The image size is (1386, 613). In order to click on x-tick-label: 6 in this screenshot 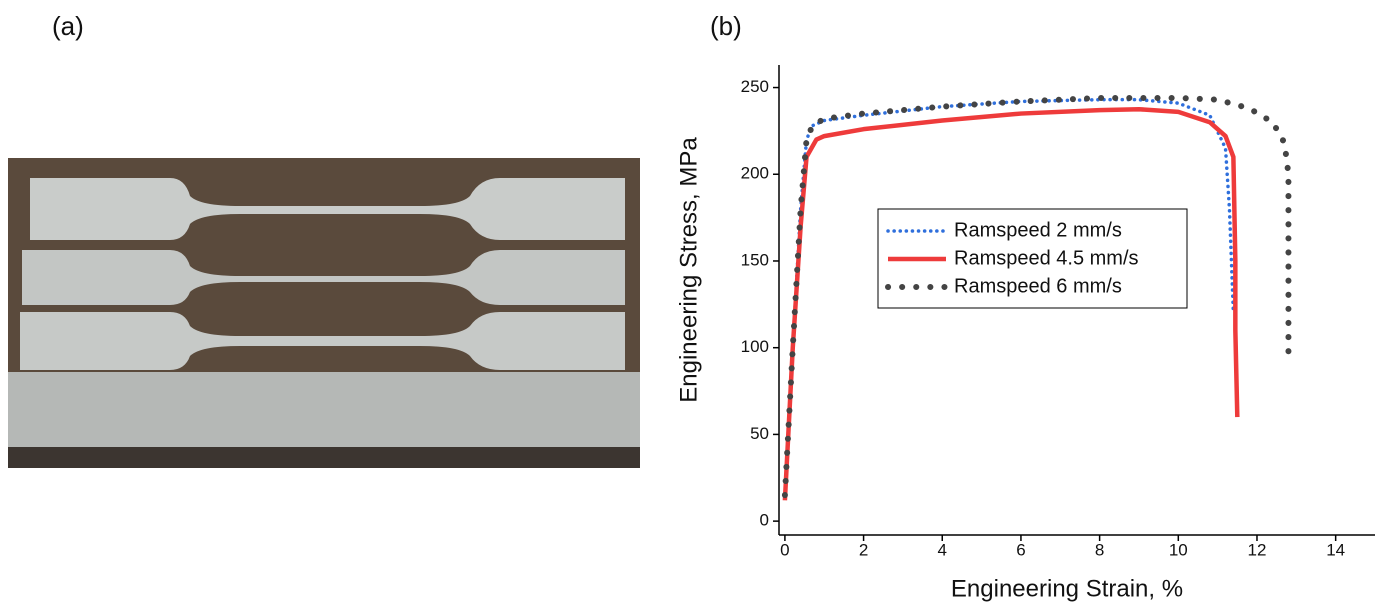, I will do `click(1020, 549)`.